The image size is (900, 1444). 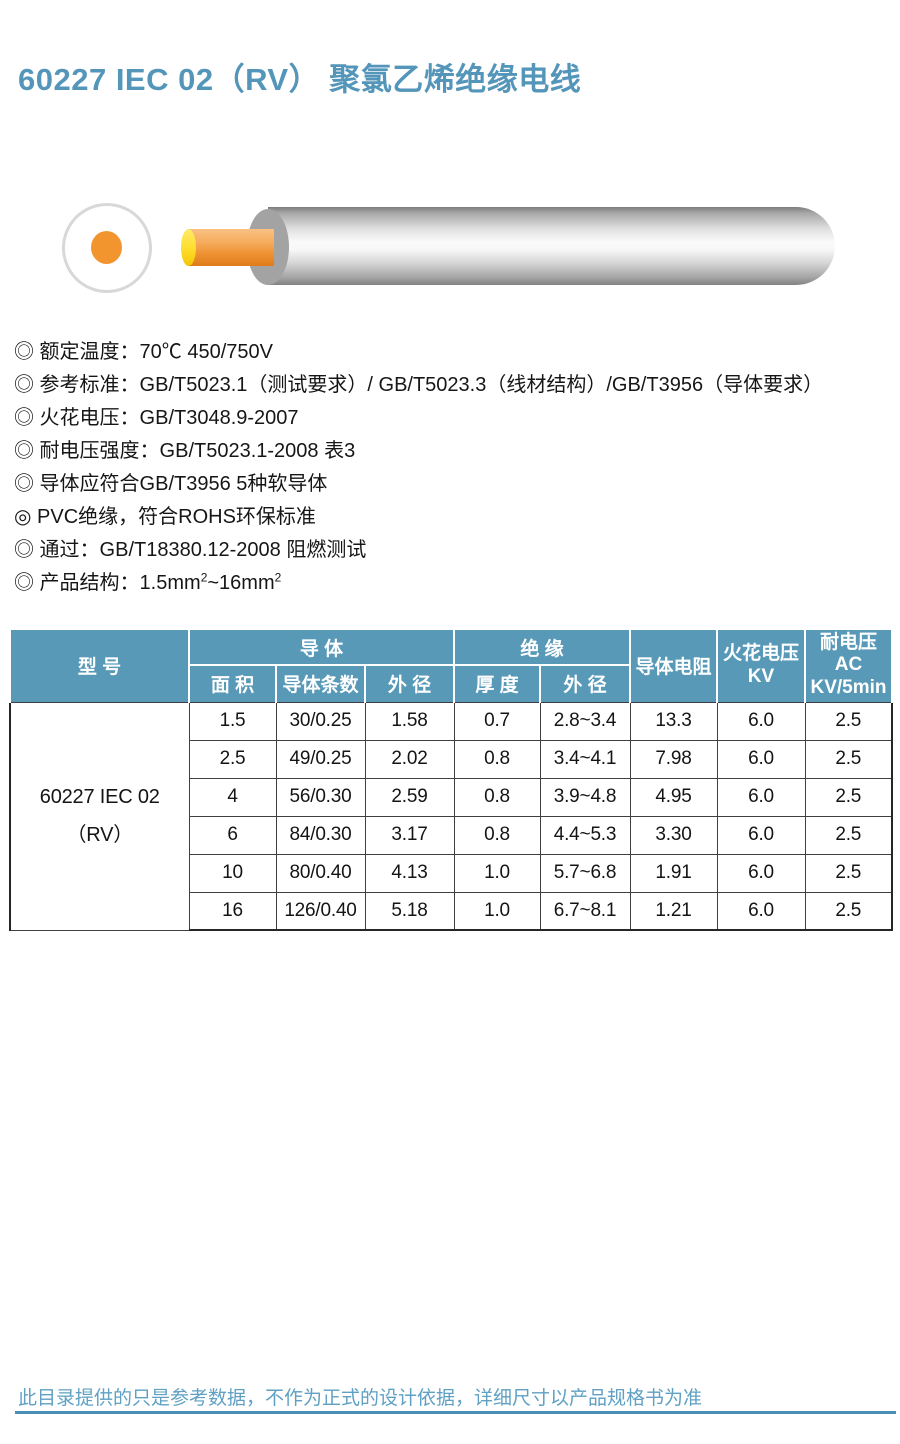 What do you see at coordinates (673, 721) in the screenshot?
I see `cell-resistance: 13.3` at bounding box center [673, 721].